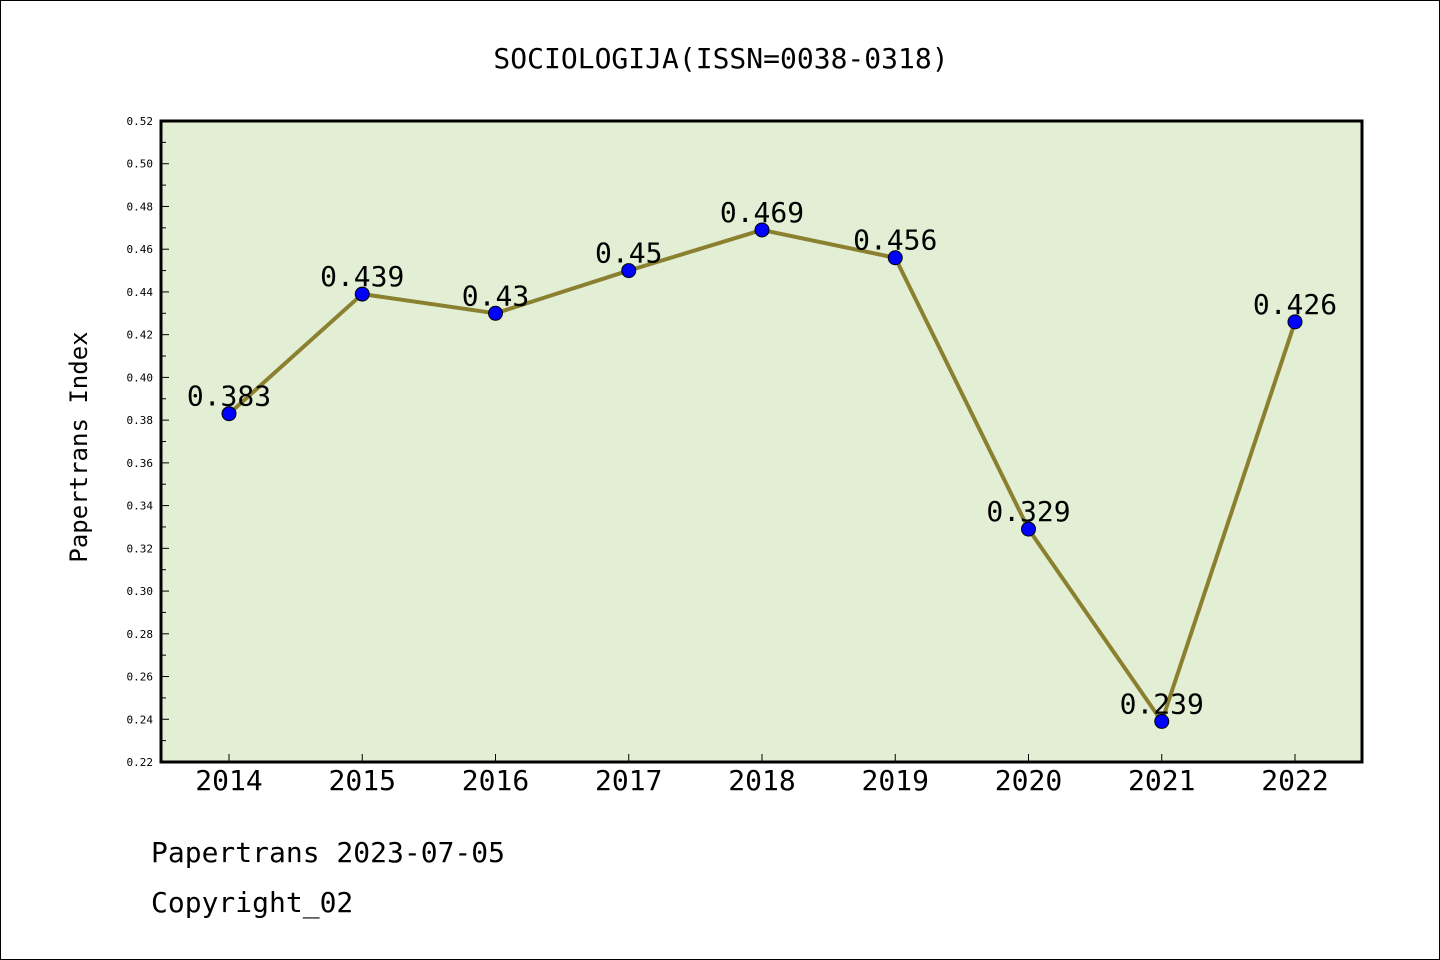 This screenshot has width=1440, height=960. Describe the element at coordinates (140, 121) in the screenshot. I see `y-tick-label: 0.52` at that location.